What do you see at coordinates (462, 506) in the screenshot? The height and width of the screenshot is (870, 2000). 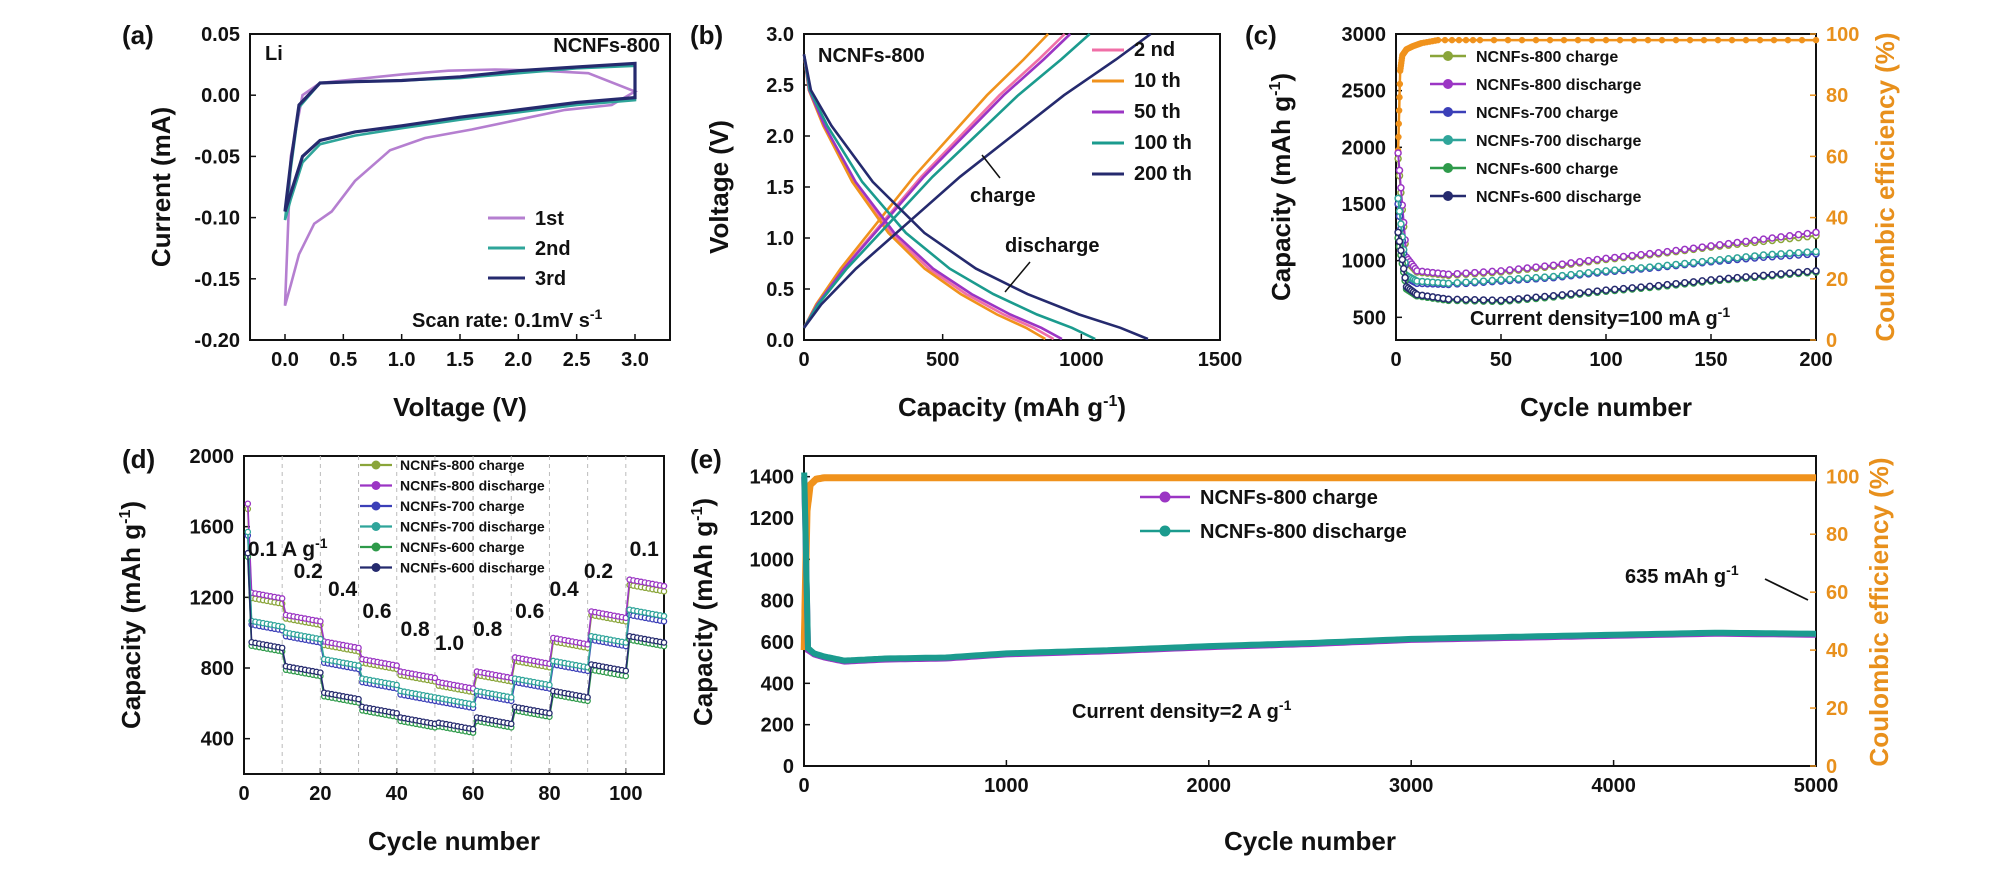 I see `legend-entry: NCNFs-700 charge` at bounding box center [462, 506].